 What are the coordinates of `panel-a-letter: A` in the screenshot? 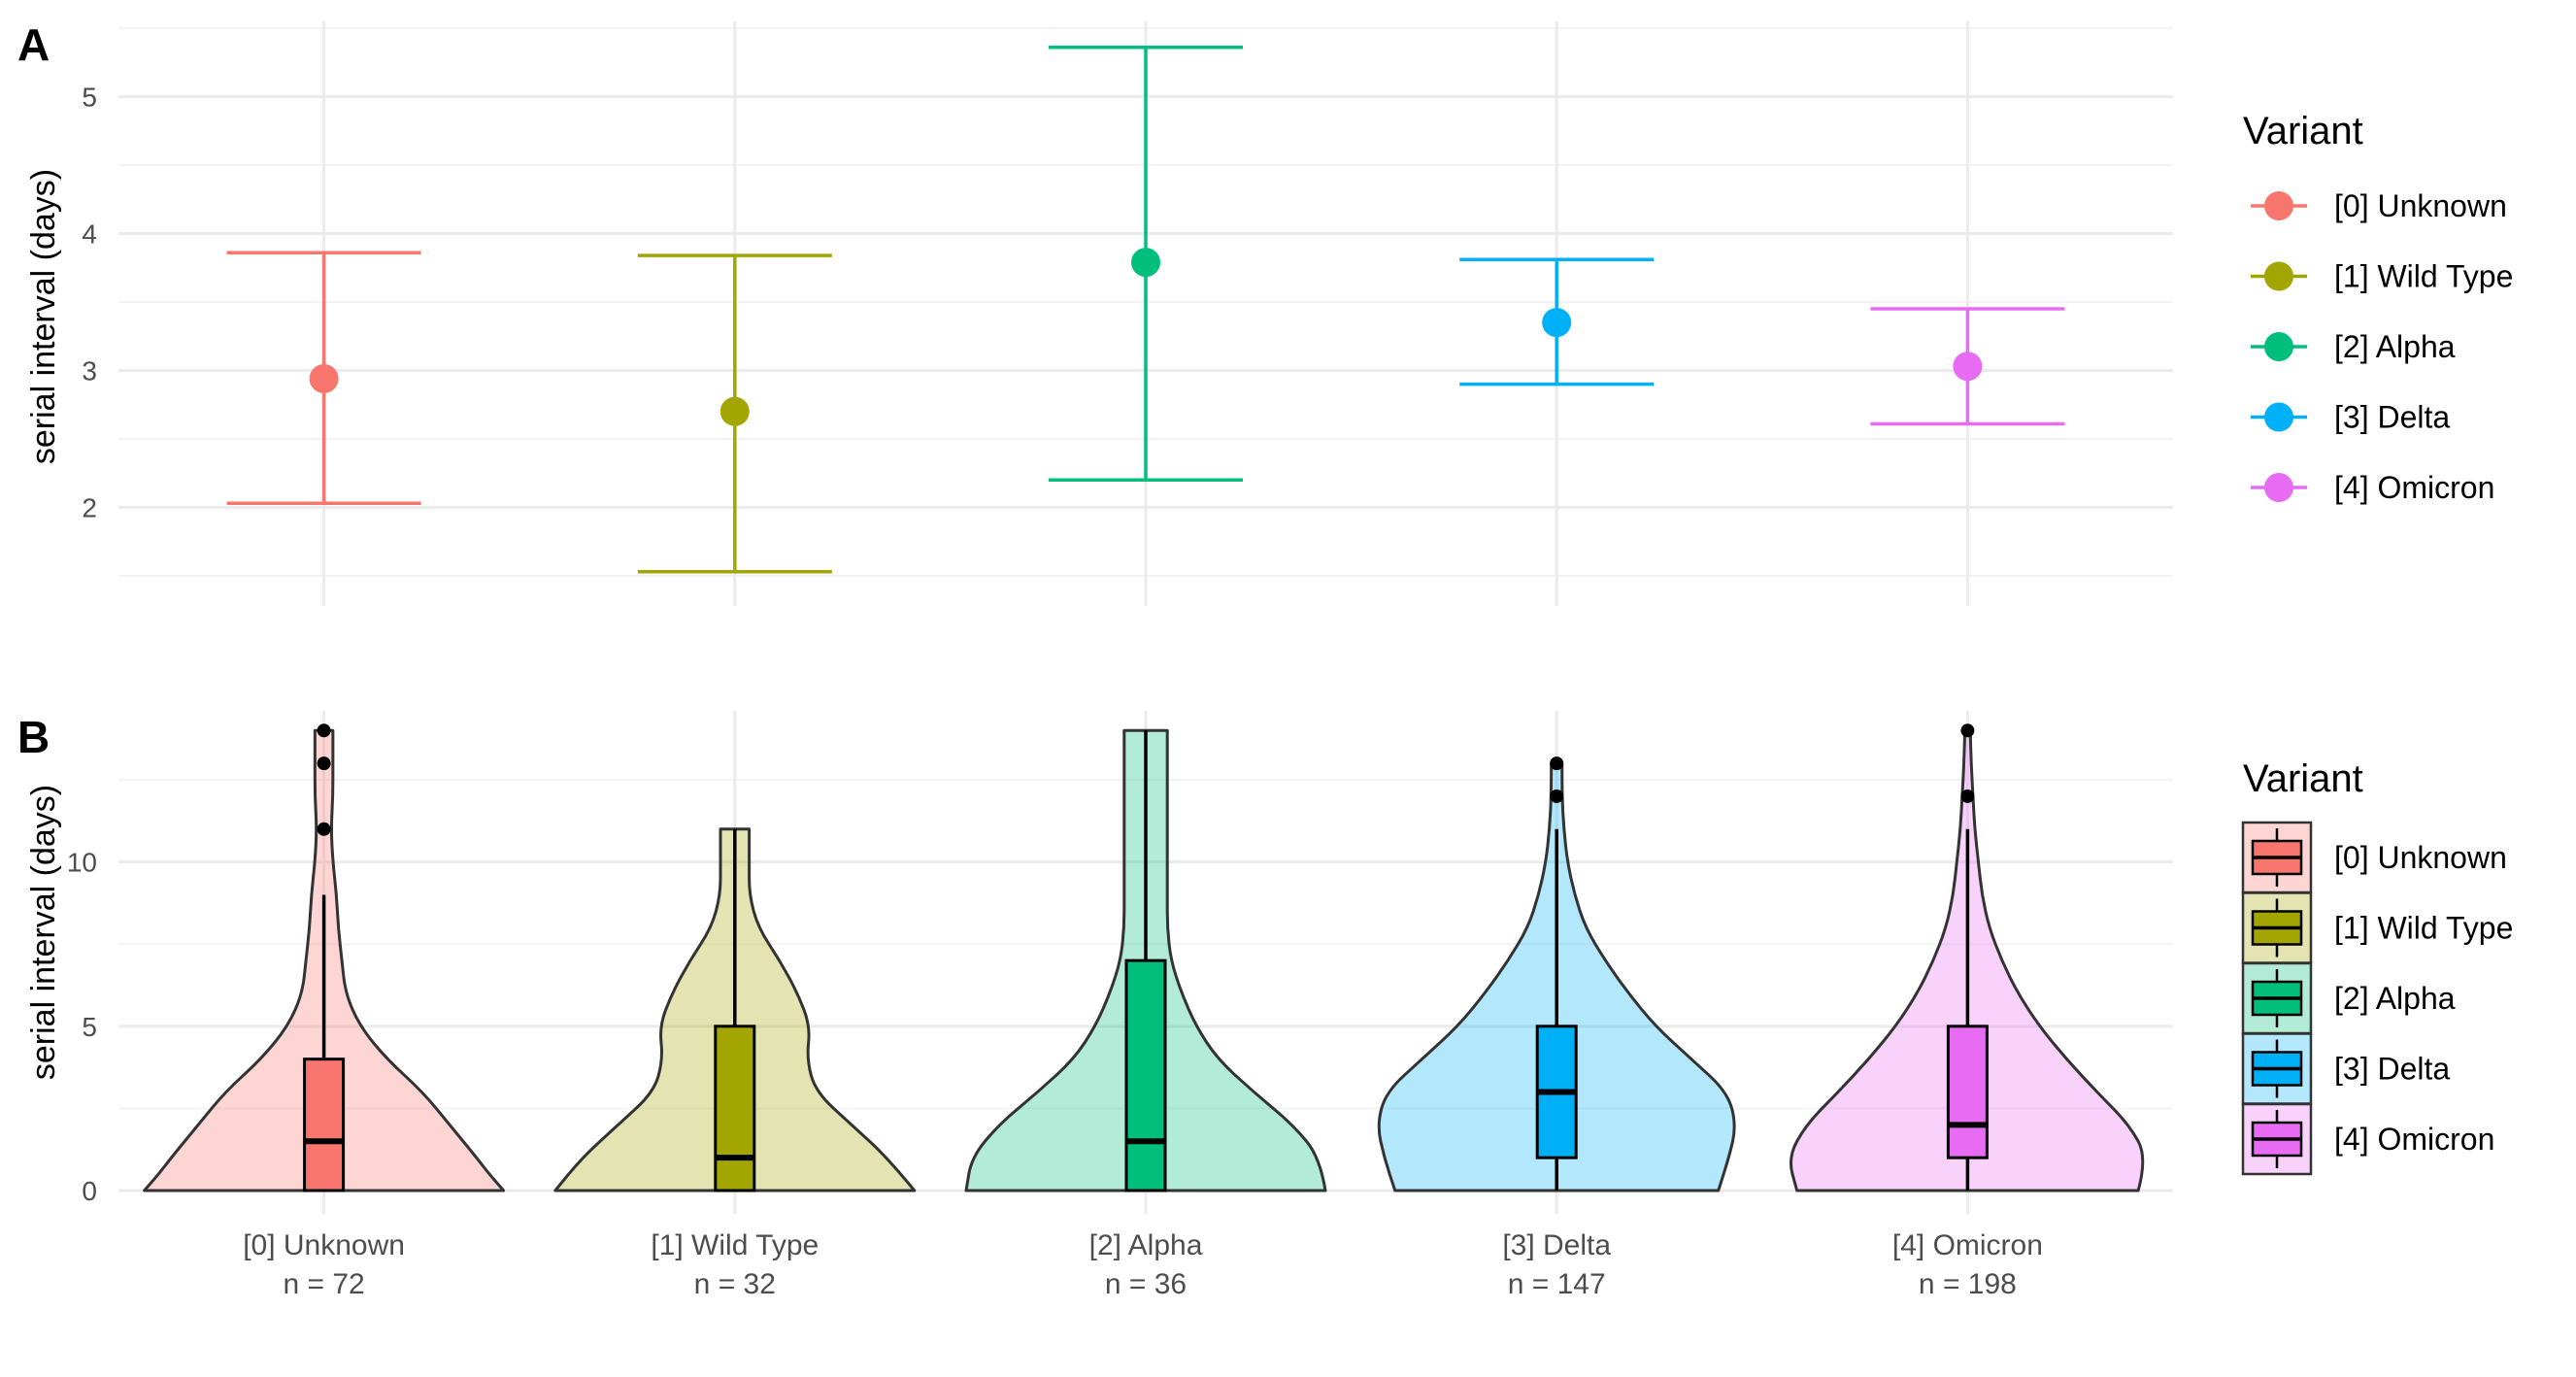 It's located at (34, 45).